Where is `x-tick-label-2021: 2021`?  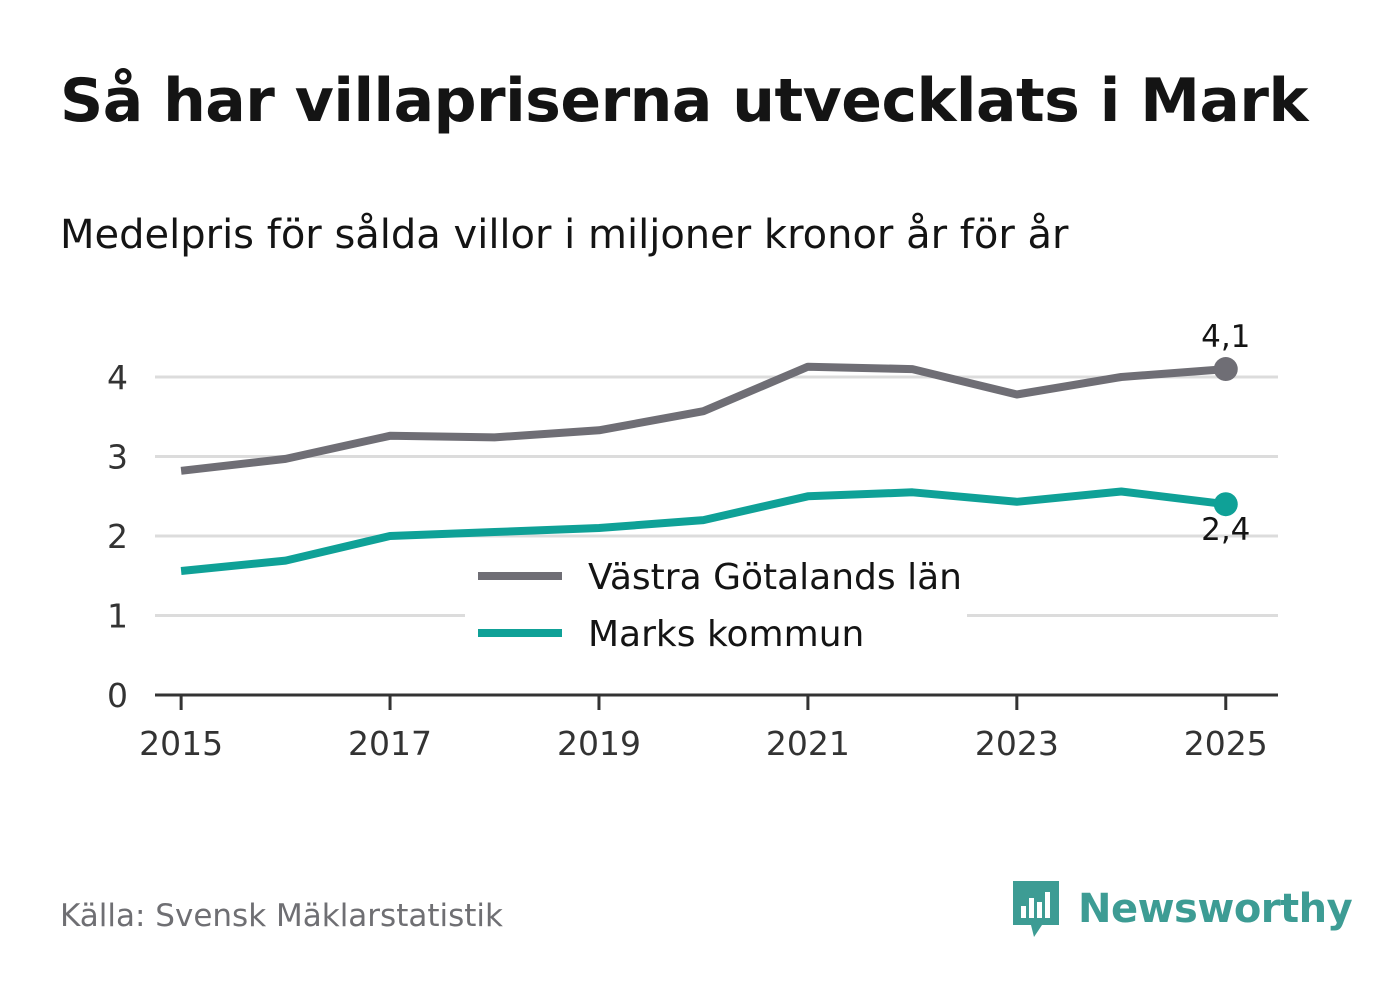
x-tick-label-2021: 2021 is located at coordinates (808, 743).